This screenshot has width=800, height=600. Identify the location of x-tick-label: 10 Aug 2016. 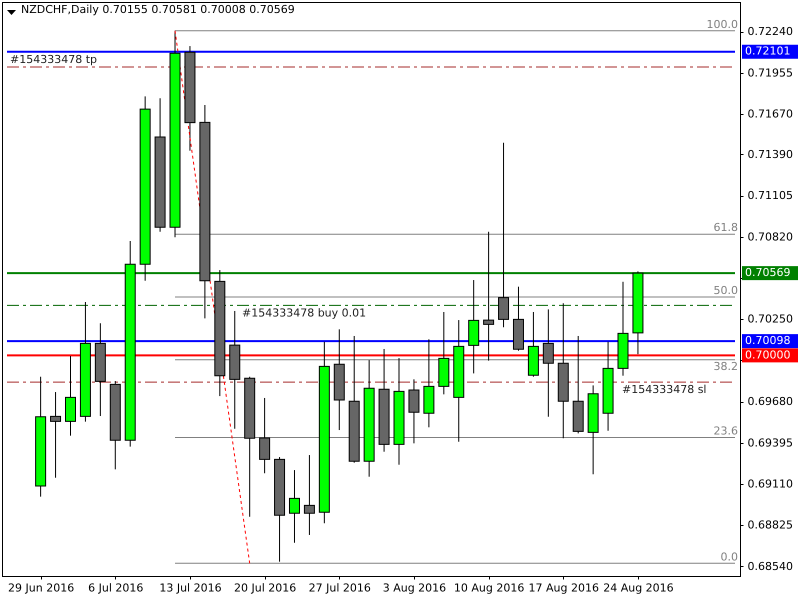
(489, 588).